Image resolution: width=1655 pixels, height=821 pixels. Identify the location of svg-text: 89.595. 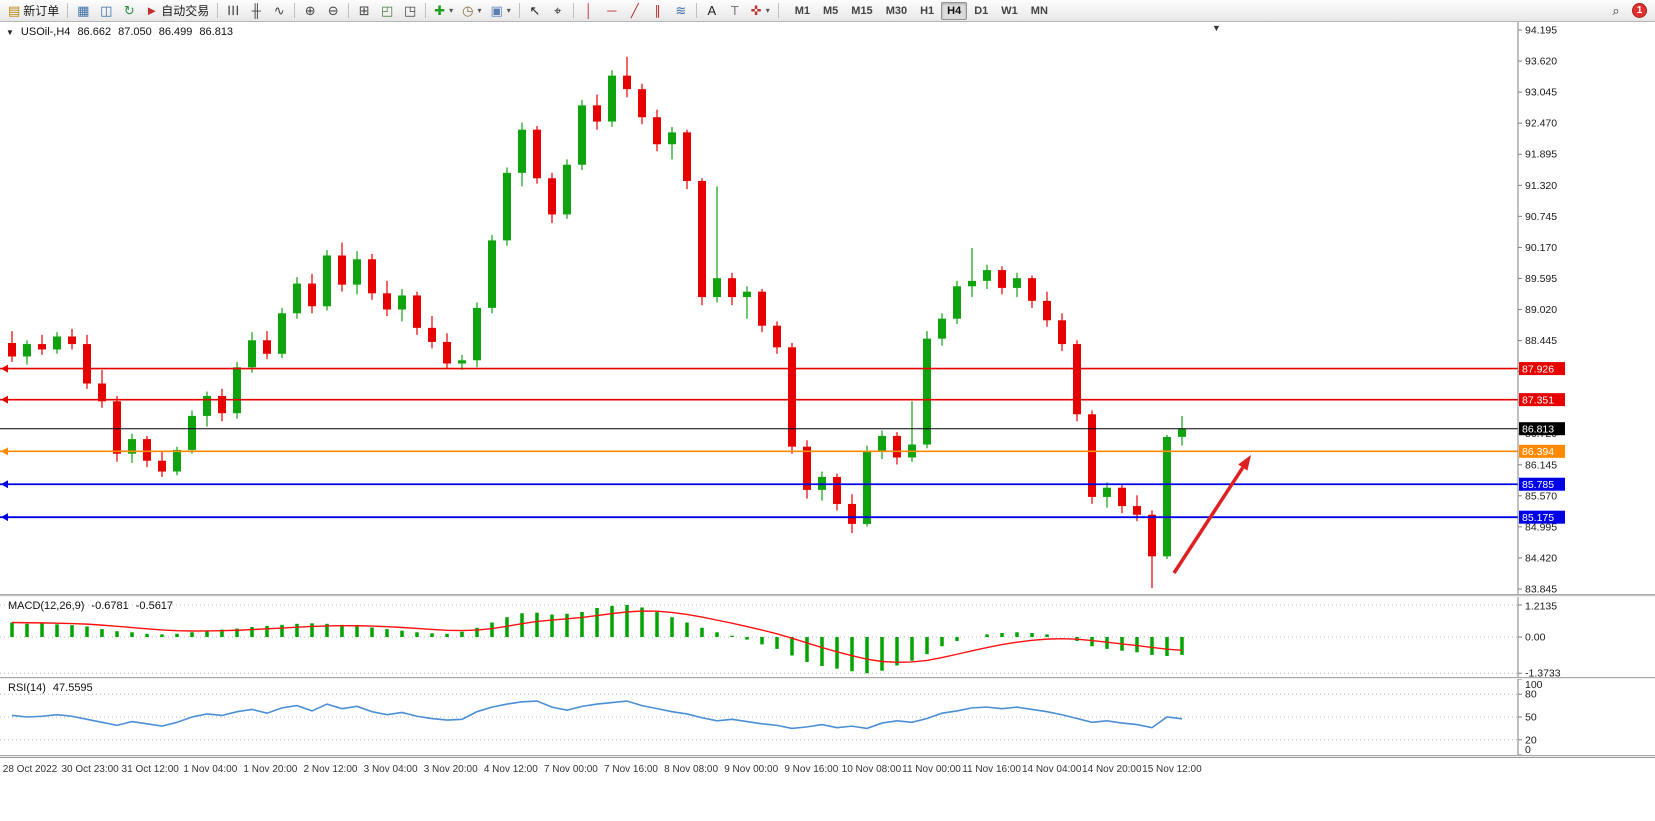
(1541, 279).